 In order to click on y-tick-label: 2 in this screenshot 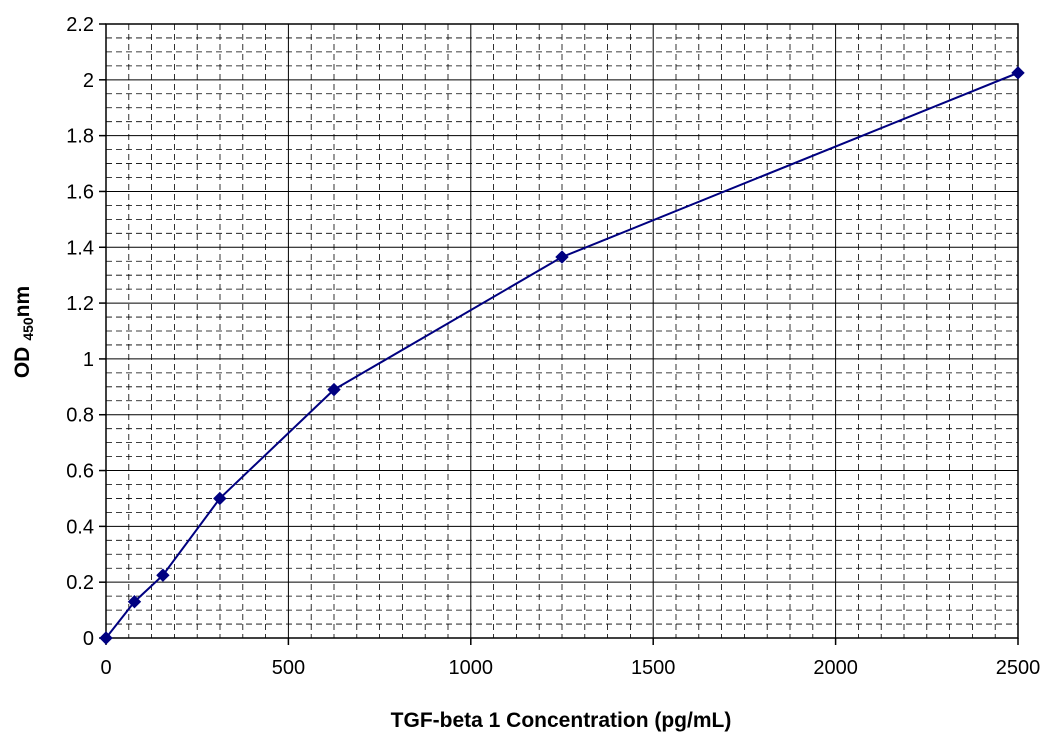, I will do `click(88, 81)`.